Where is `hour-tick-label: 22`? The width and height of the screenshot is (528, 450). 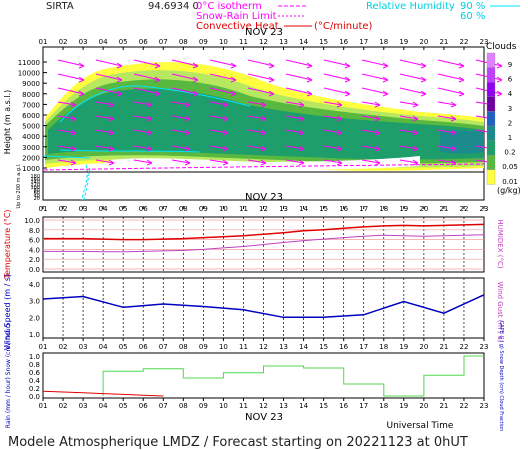 hour-tick-label: 22 is located at coordinates (463, 406).